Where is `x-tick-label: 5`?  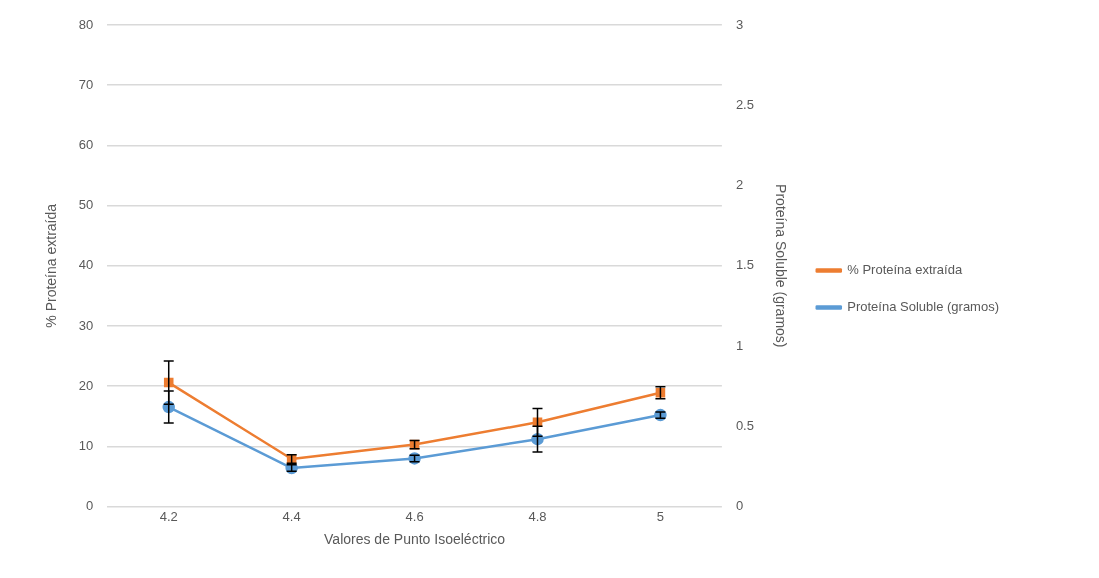
x-tick-label: 5 is located at coordinates (660, 516).